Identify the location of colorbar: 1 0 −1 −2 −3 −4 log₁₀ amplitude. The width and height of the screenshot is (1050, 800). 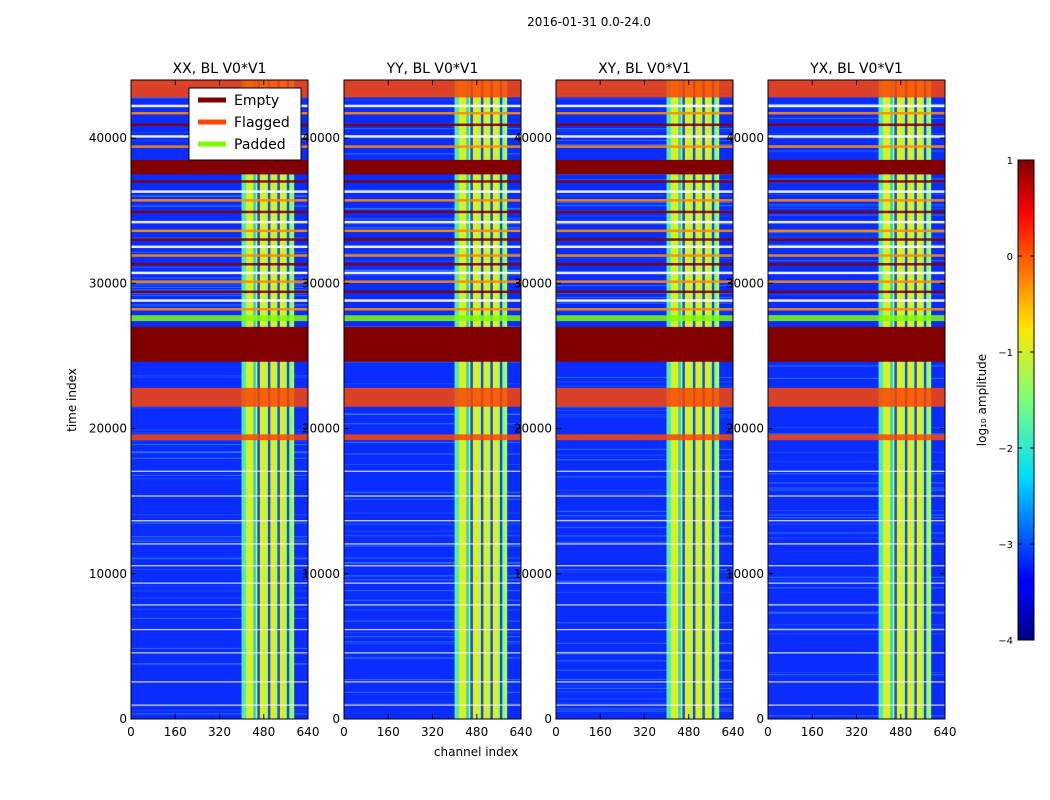
(1005, 401).